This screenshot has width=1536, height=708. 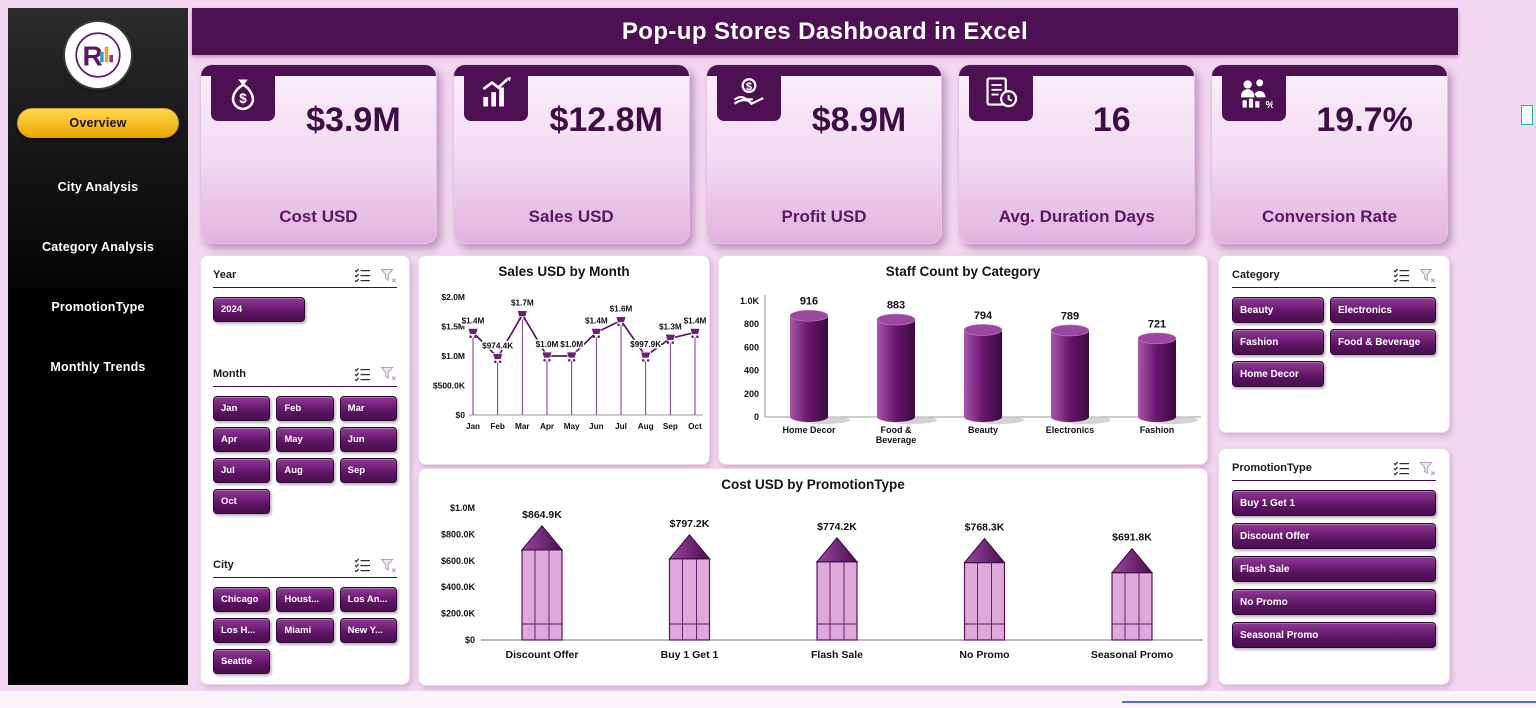 I want to click on x-tick-label: Sep, so click(x=670, y=426).